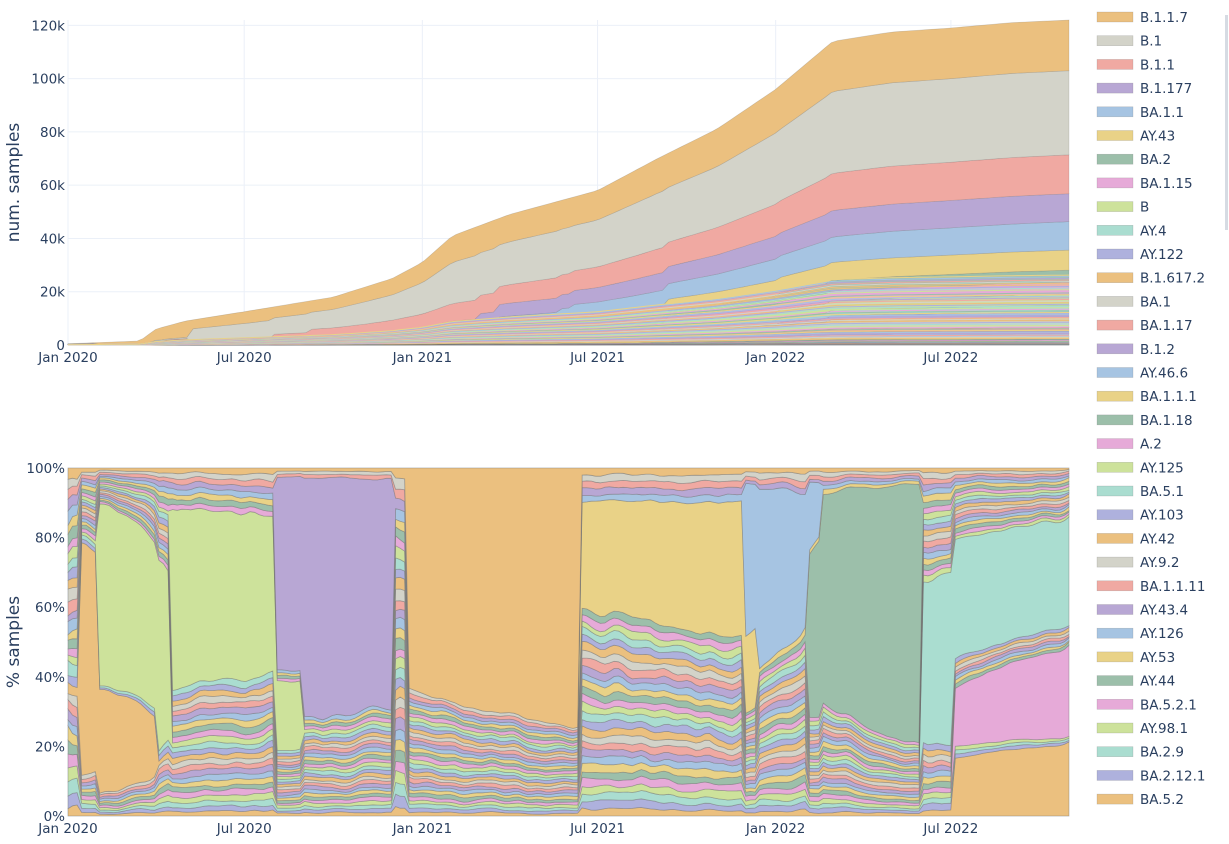 Image resolution: width=1229 pixels, height=844 pixels. What do you see at coordinates (1151, 279) in the screenshot?
I see `legend-item: B.1.617.2` at bounding box center [1151, 279].